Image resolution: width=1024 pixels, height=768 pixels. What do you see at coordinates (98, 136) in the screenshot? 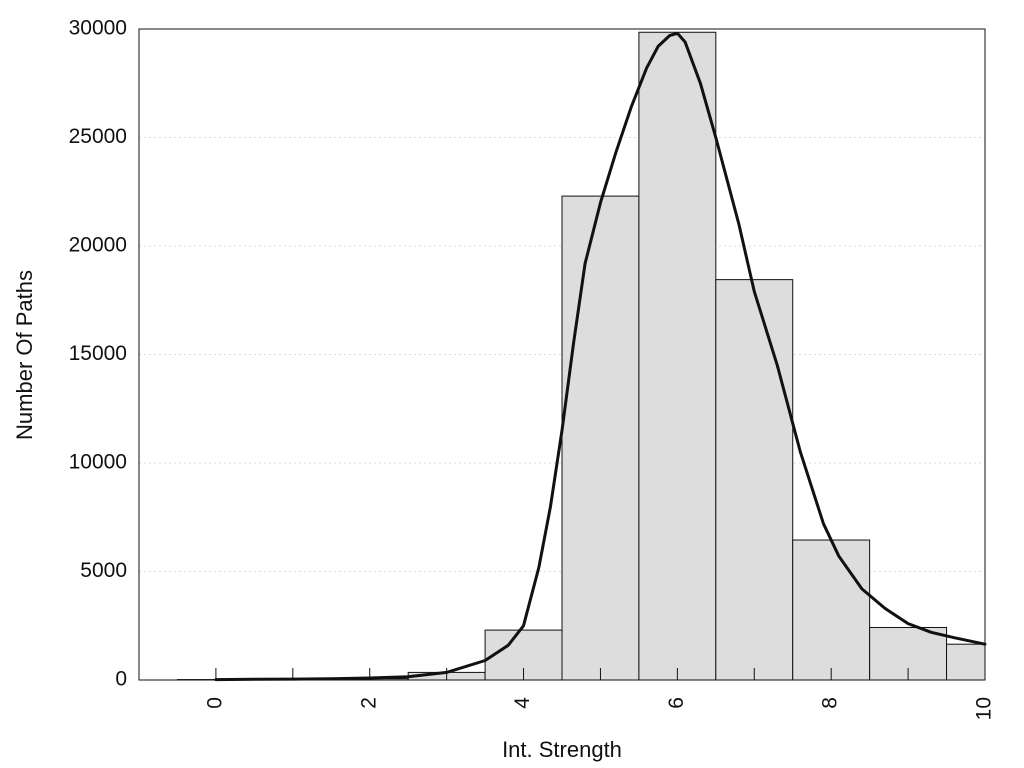
I see `y-tick-label: 25000` at bounding box center [98, 136].